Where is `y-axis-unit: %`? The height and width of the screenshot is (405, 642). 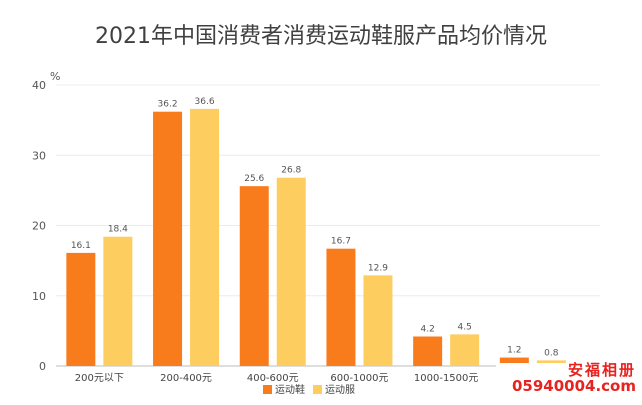 y-axis-unit: % is located at coordinates (55, 76).